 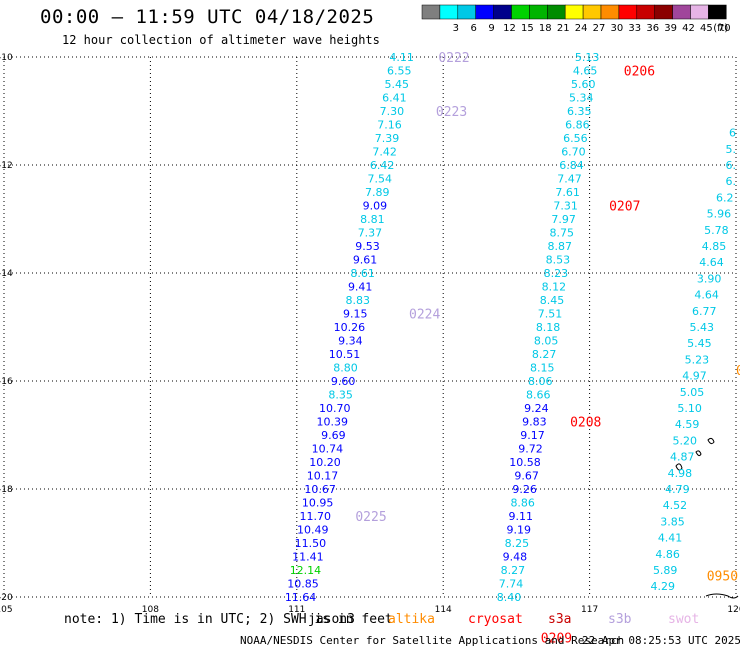 I want to click on pass-time-label: 0950, so click(x=722, y=576).